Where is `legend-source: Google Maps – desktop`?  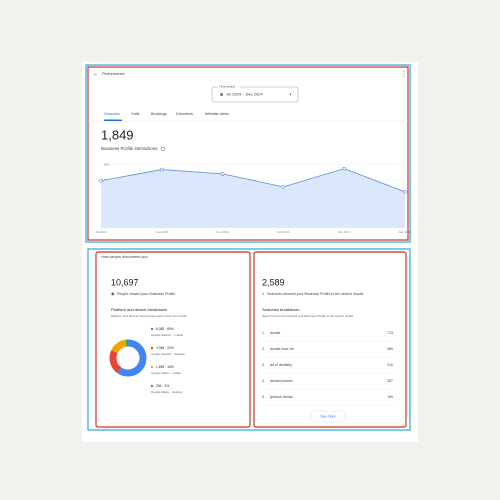
legend-source: Google Maps – desktop is located at coordinates (167, 392).